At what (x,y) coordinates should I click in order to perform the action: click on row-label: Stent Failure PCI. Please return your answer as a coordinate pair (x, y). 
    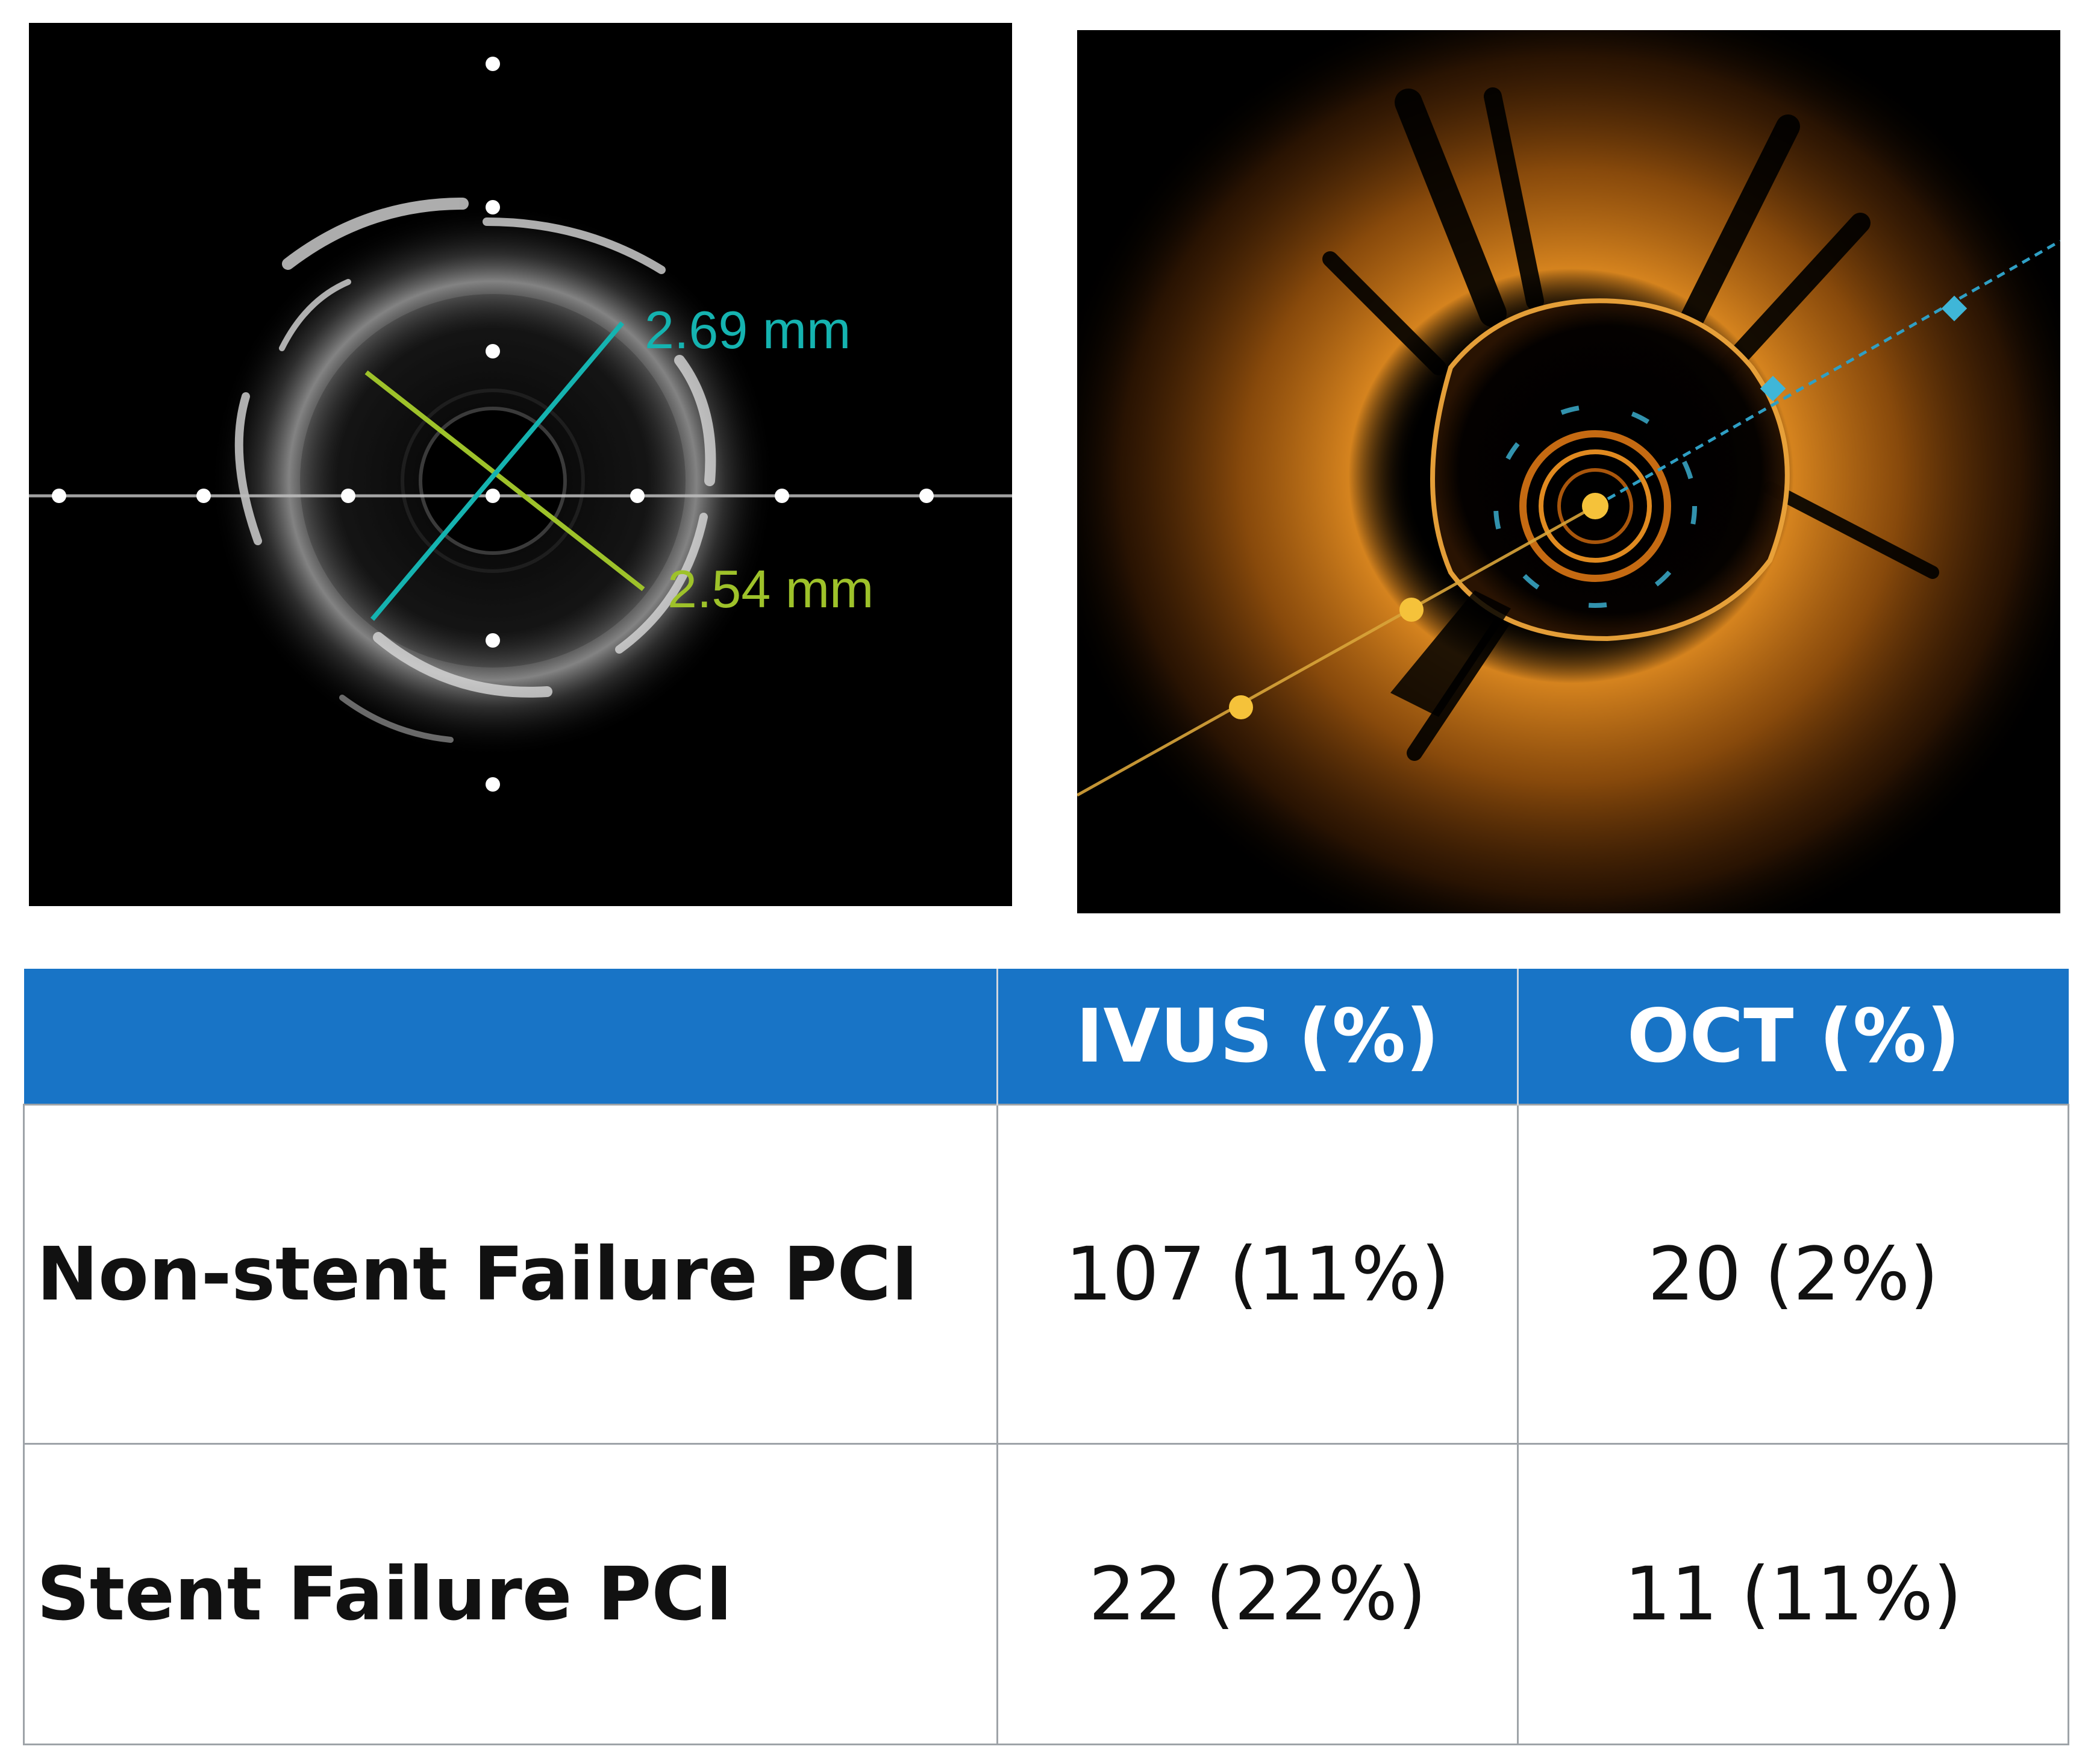
    Looking at the image, I should click on (510, 1594).